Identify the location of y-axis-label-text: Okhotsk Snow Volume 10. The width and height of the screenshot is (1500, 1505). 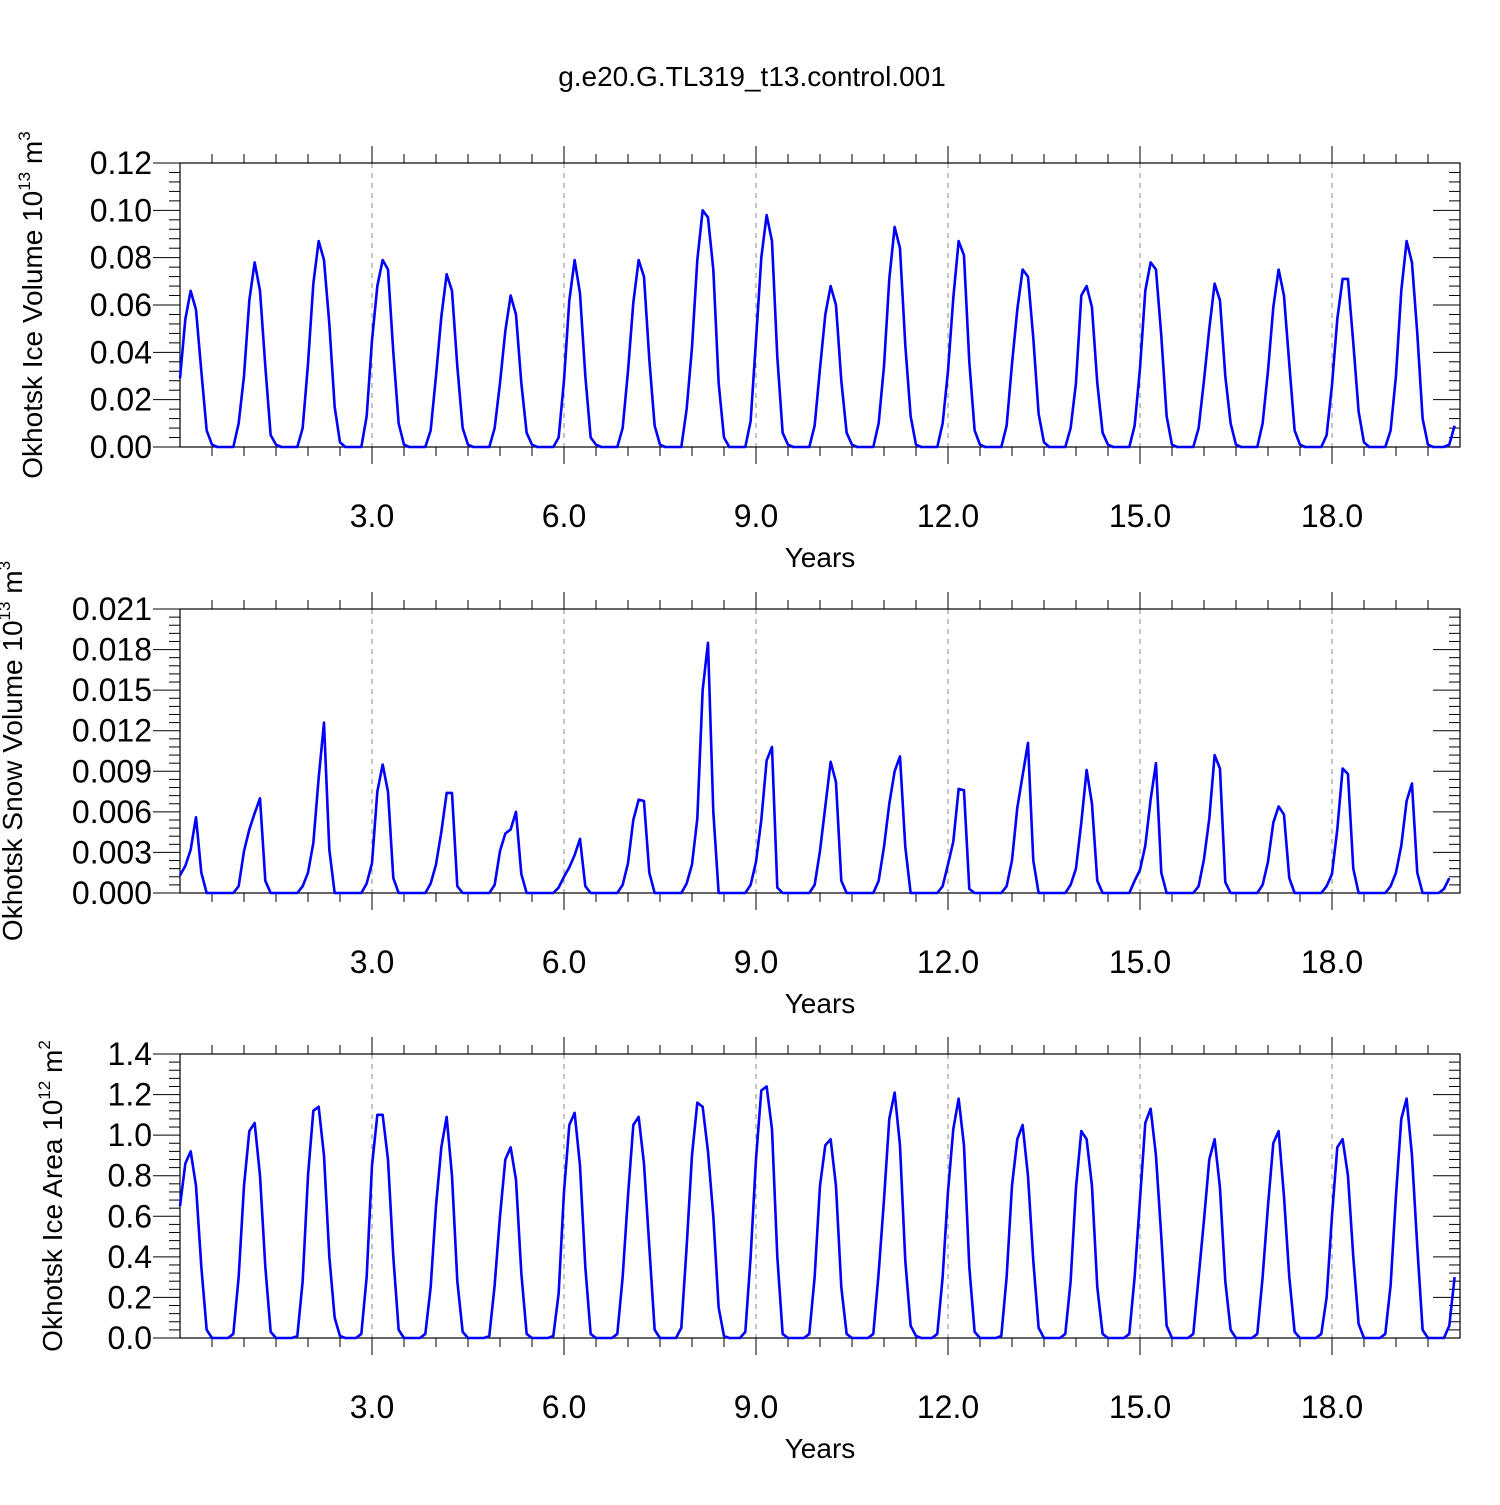
(14, 780).